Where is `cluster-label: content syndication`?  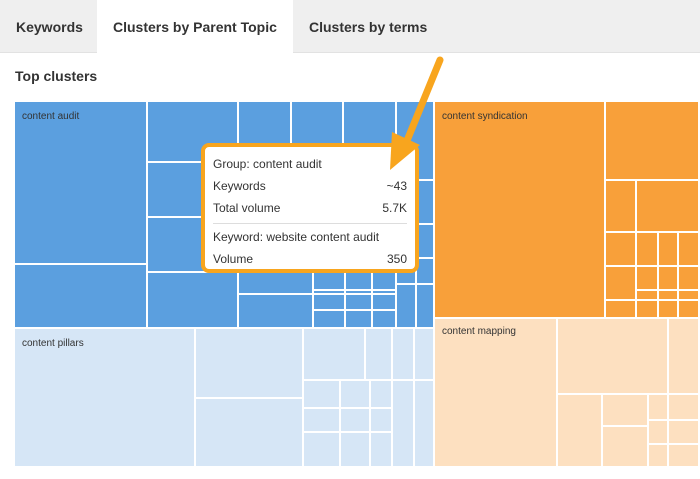
cluster-label: content syndication is located at coordinates (485, 116).